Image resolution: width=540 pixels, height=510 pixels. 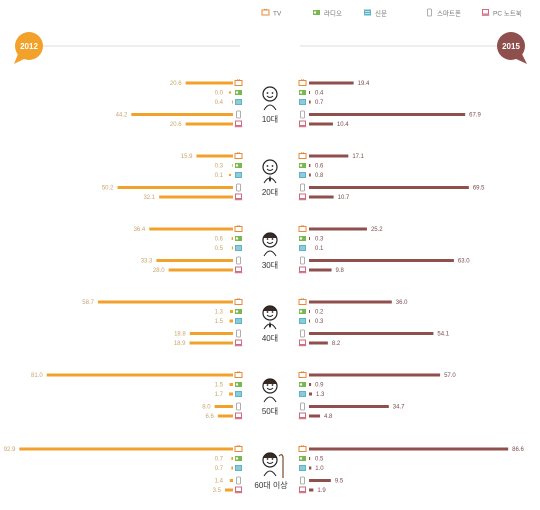 I want to click on age-group: 60대 이상 92.9 86.6 0.7 0.5 0.7 1.0 1.4 9.5 3.5 1.9, so click(x=264, y=469).